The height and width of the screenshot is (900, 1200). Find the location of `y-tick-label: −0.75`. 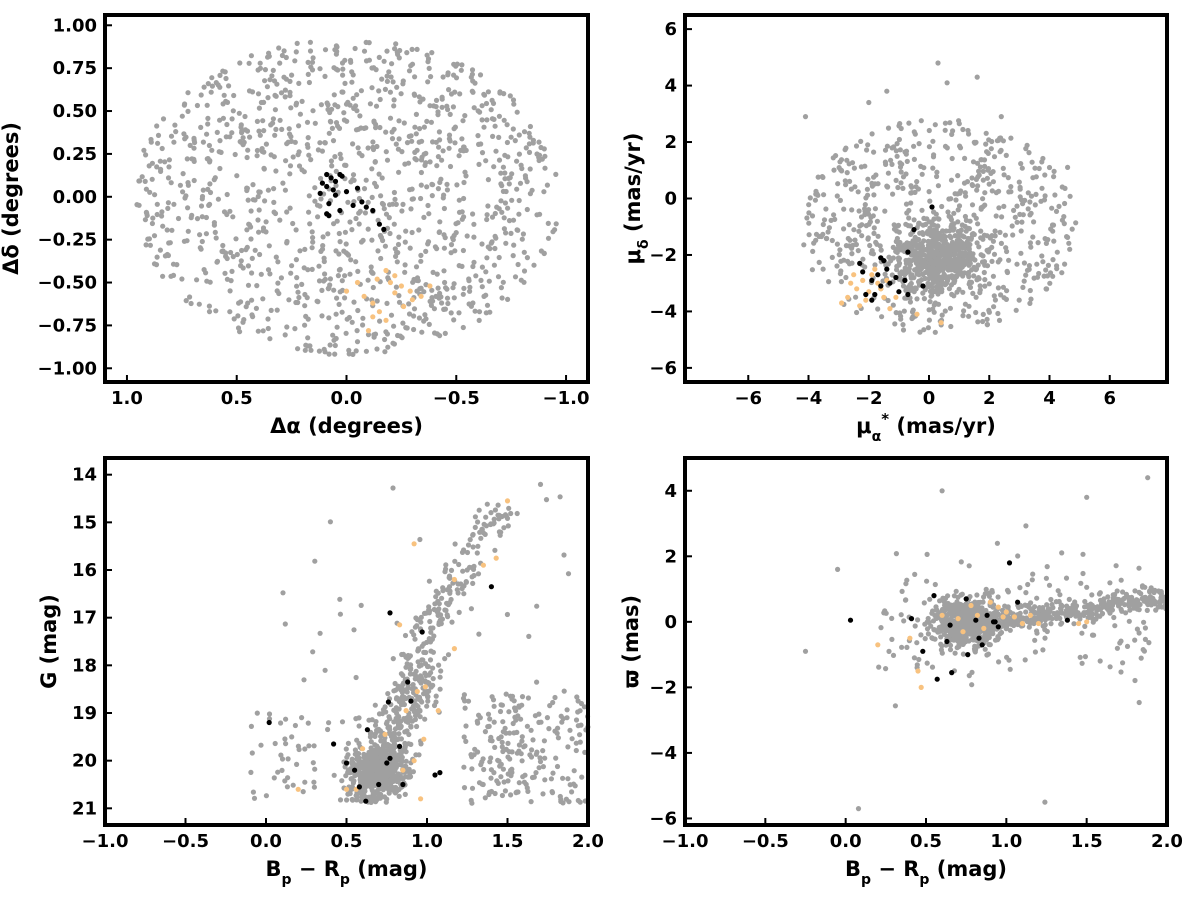

y-tick-label: −0.75 is located at coordinates (68, 325).